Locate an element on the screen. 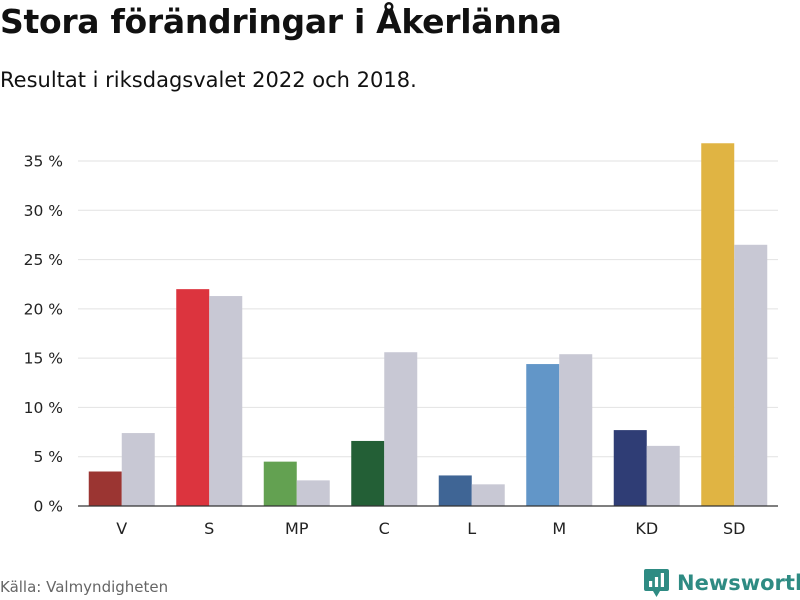  y-tick-label: 10 % is located at coordinates (43, 408).